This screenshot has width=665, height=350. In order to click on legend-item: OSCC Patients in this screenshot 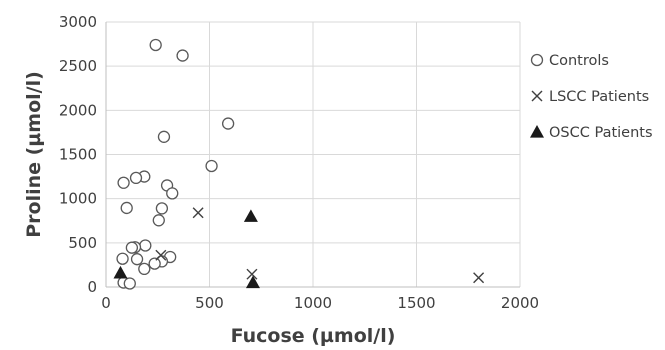, I will do `click(591, 133)`.